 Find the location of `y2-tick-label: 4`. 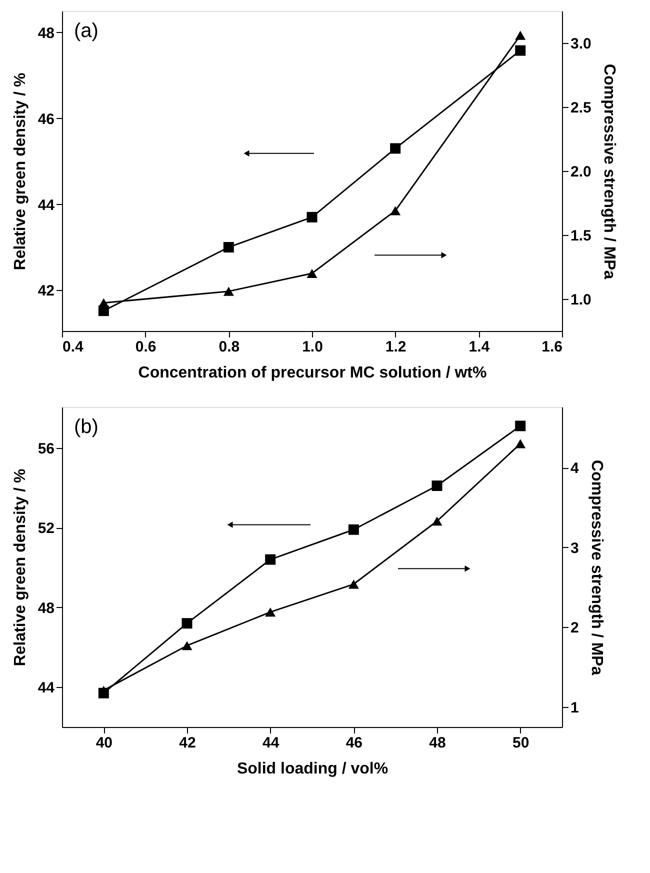

y2-tick-label: 4 is located at coordinates (575, 469).